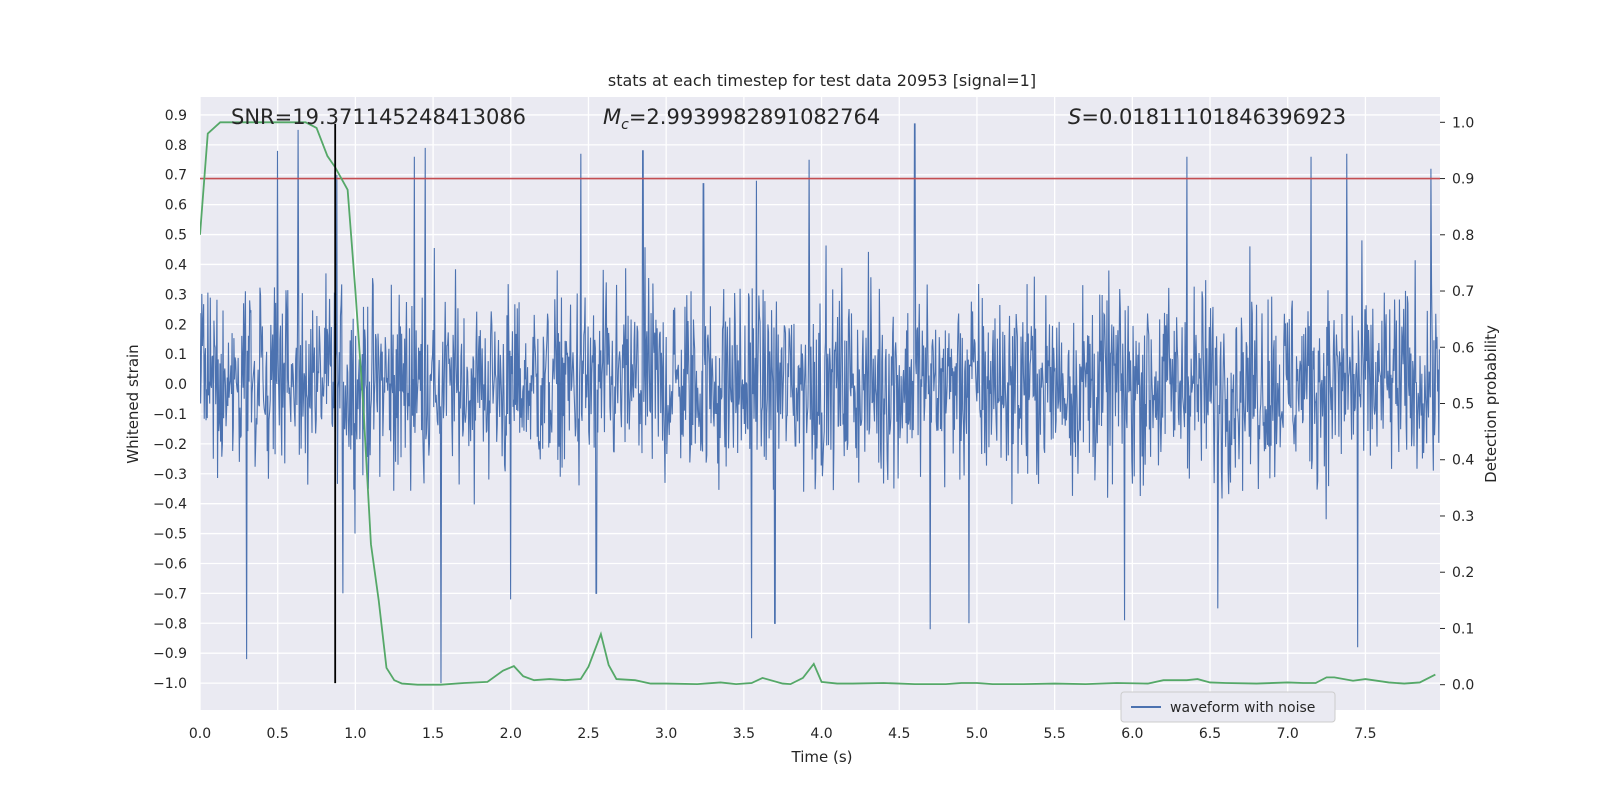  Describe the element at coordinates (170, 684) in the screenshot. I see `left-y-tick-label: −1.0` at that location.